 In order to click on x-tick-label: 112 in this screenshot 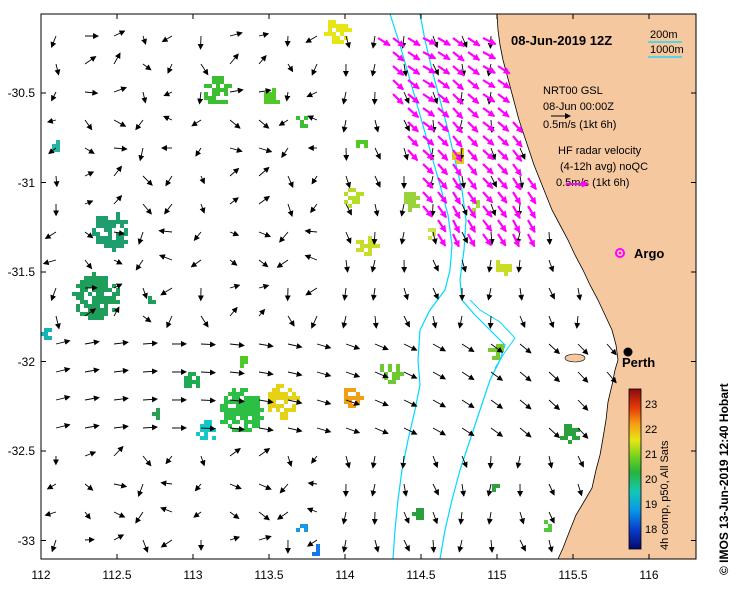, I will do `click(40, 575)`.